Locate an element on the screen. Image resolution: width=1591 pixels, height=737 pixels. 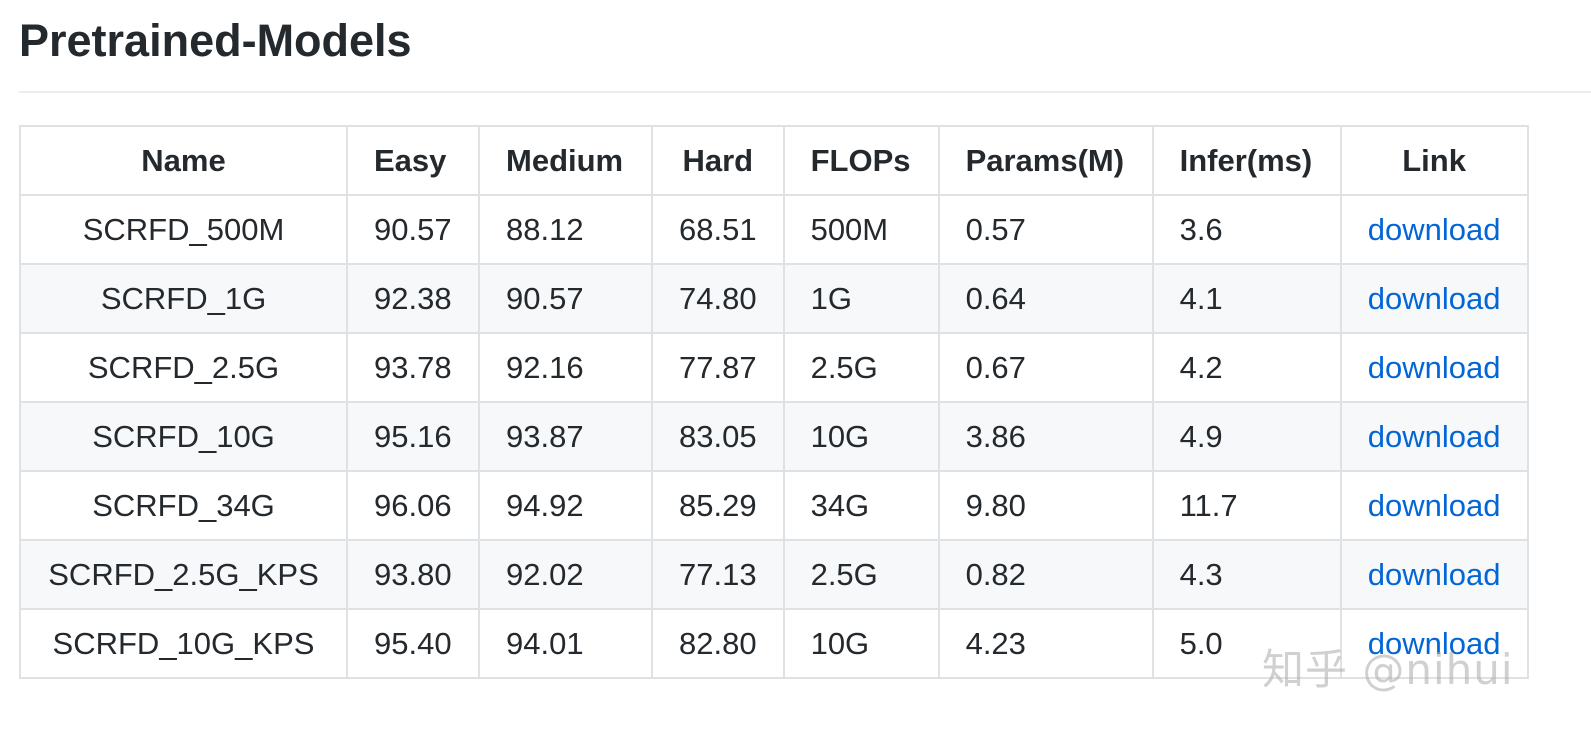
cell-medium: 92.02 is located at coordinates (565, 574).